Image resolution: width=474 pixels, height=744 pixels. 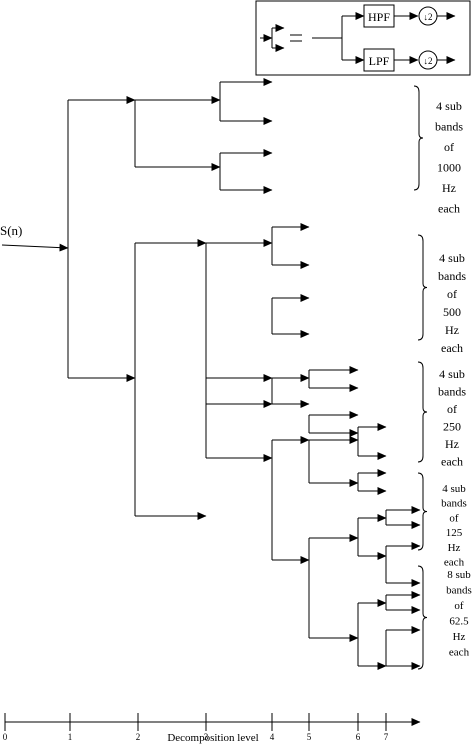 I want to click on band-brackets, so click(x=420, y=377).